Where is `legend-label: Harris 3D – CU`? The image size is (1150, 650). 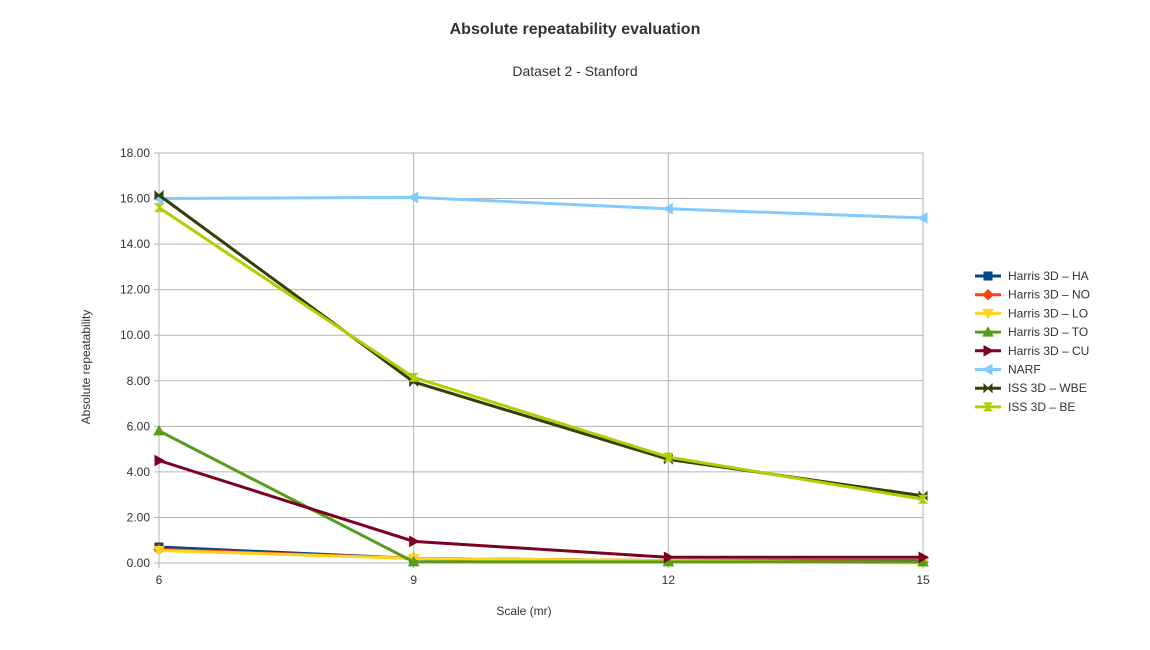 legend-label: Harris 3D – CU is located at coordinates (1048, 351).